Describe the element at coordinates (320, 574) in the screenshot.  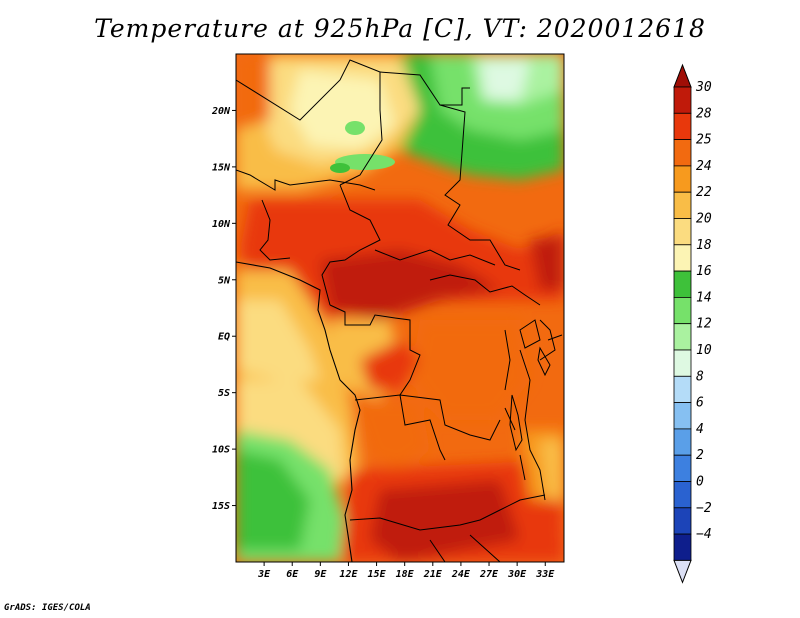
I see `lon-tick-label: 9E` at that location.